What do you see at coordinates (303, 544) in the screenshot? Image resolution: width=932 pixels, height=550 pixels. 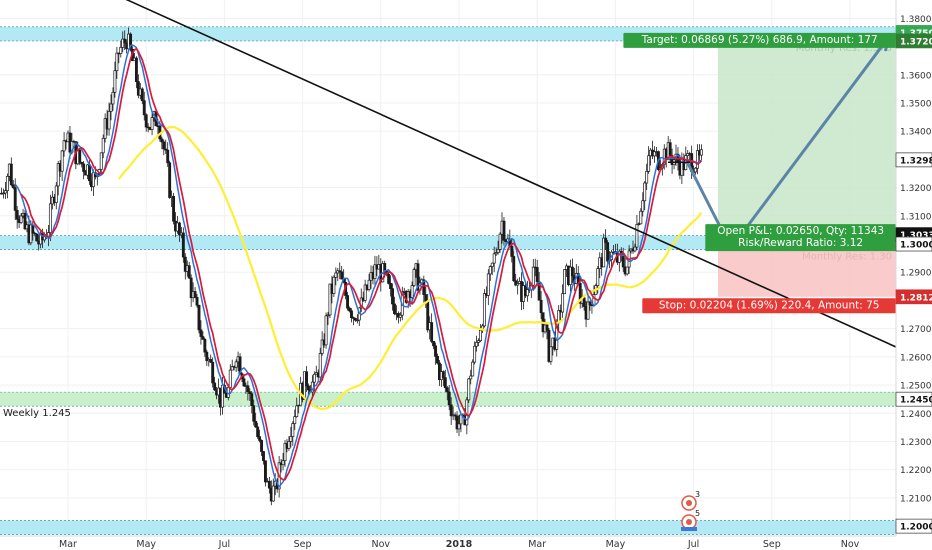 I see `time-tick-label: Sep` at bounding box center [303, 544].